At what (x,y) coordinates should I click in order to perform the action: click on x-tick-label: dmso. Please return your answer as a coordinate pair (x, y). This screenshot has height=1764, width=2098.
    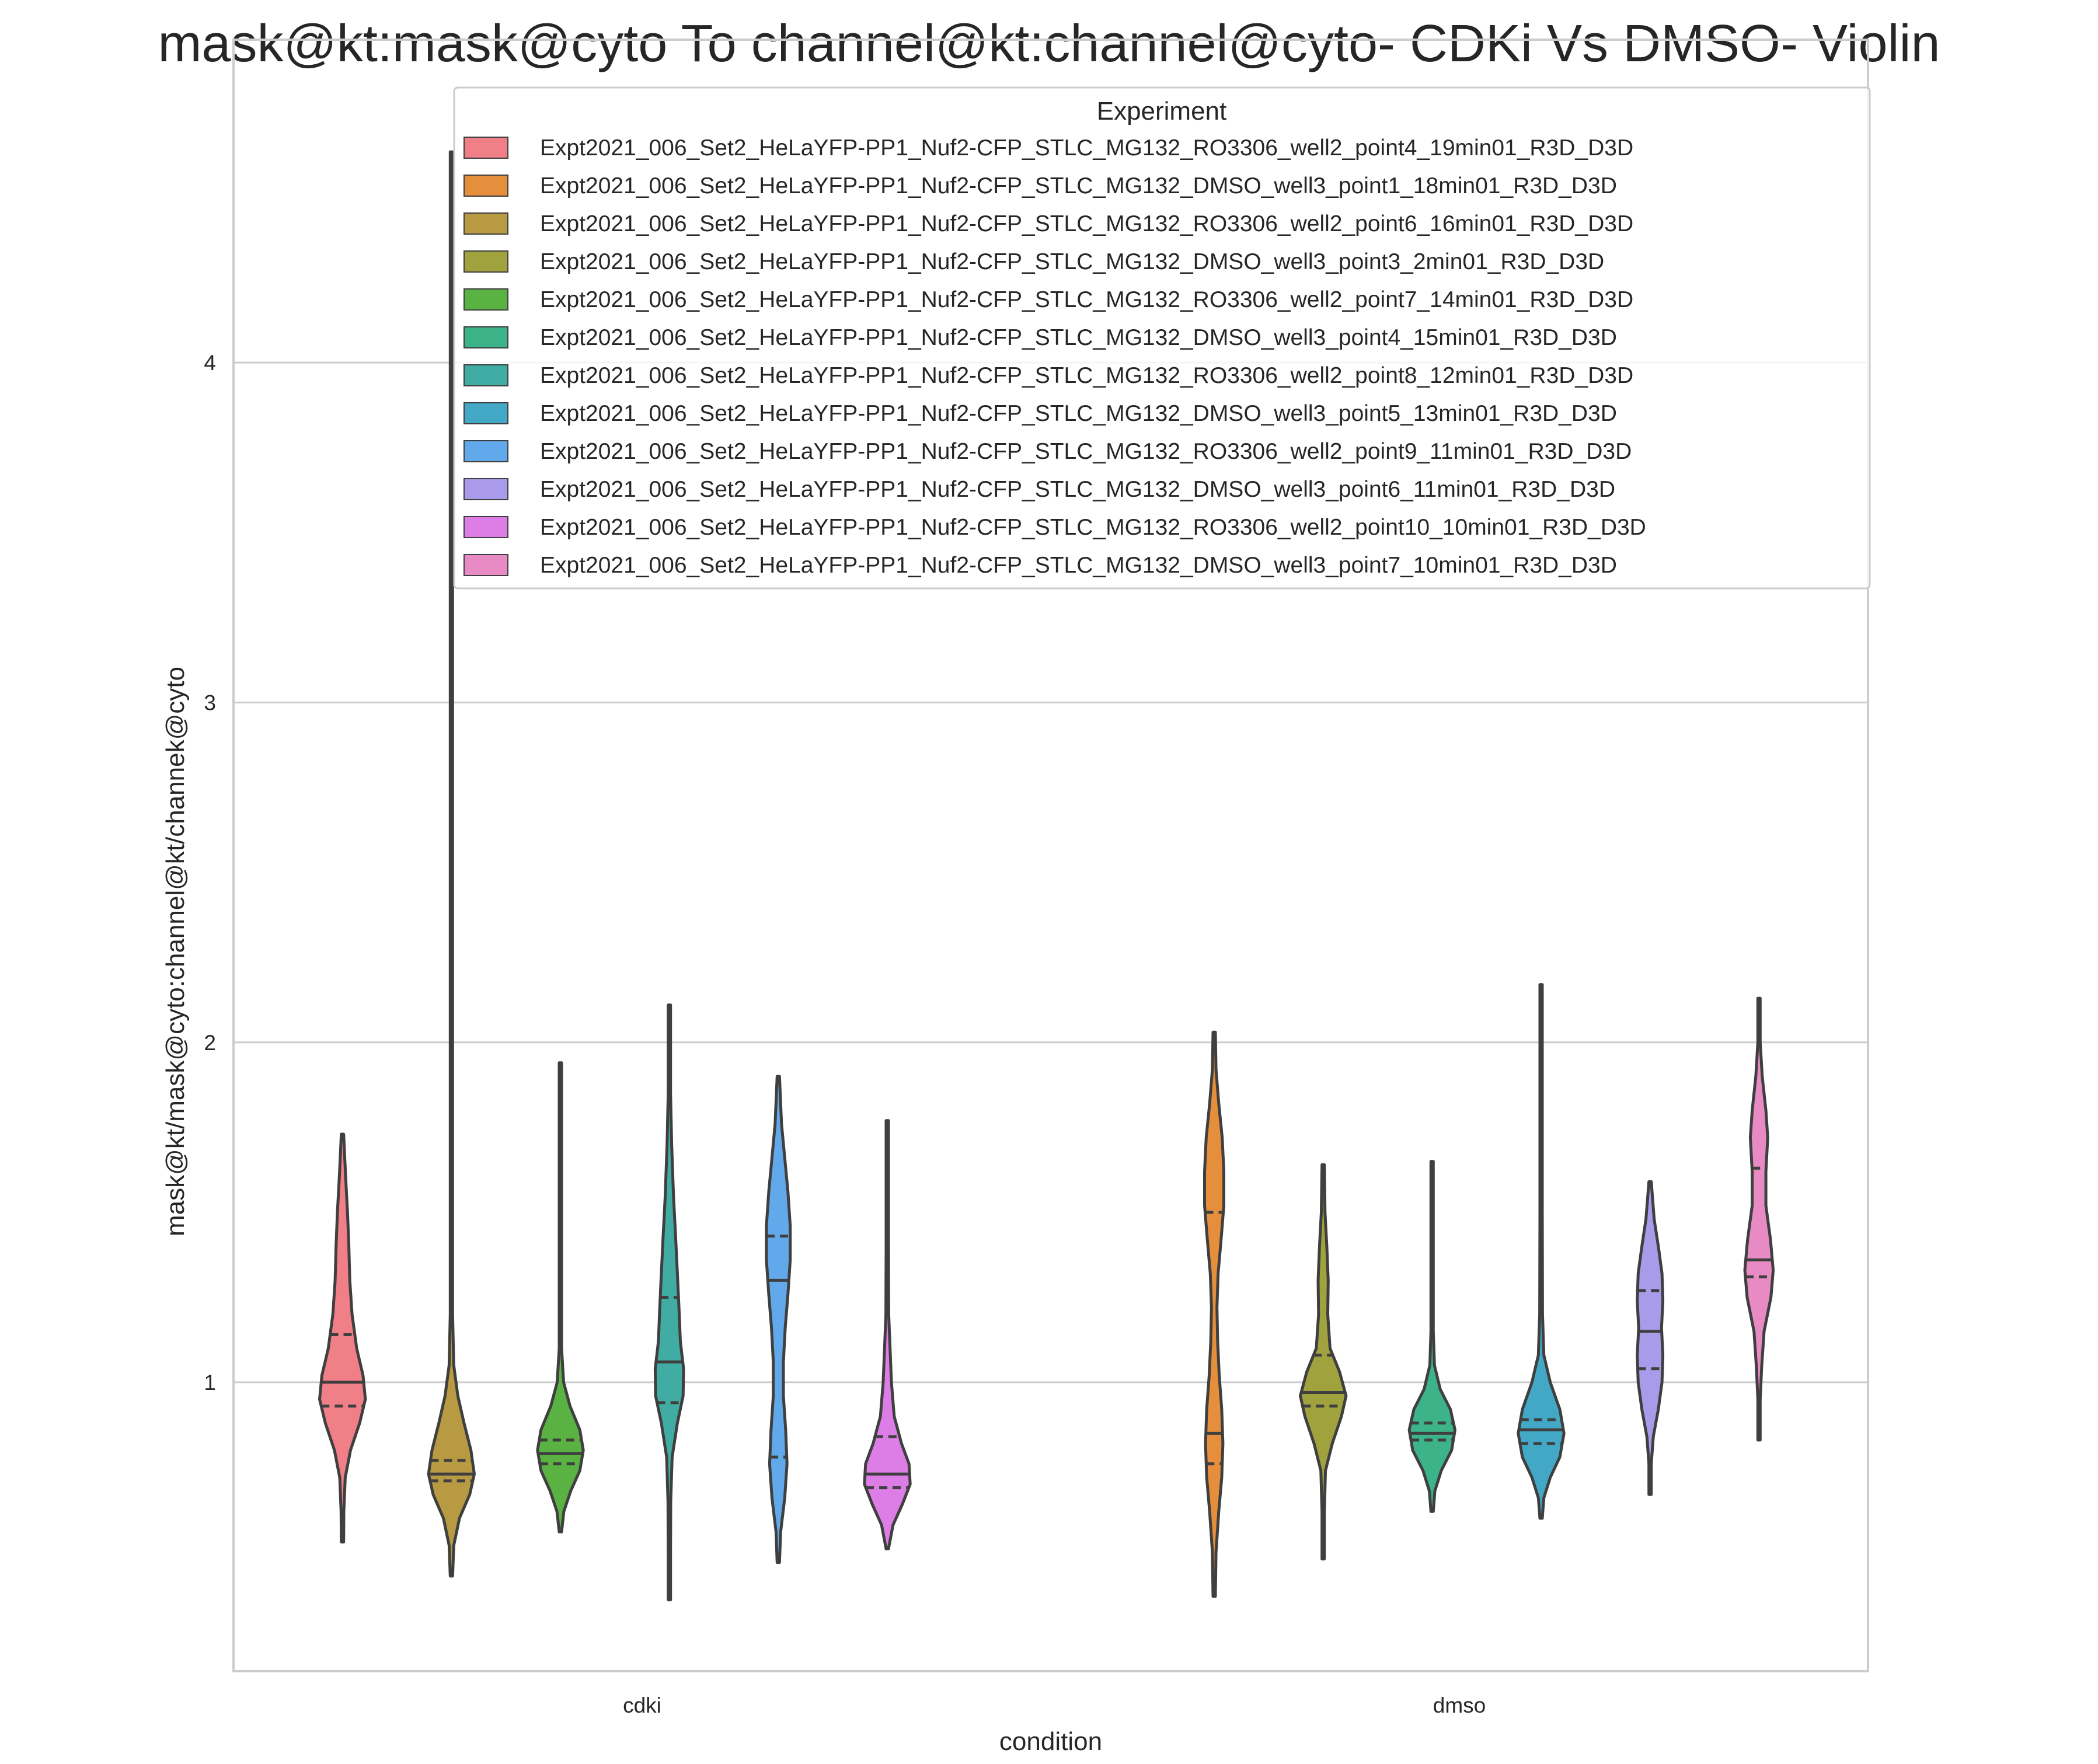
    Looking at the image, I should click on (1460, 1705).